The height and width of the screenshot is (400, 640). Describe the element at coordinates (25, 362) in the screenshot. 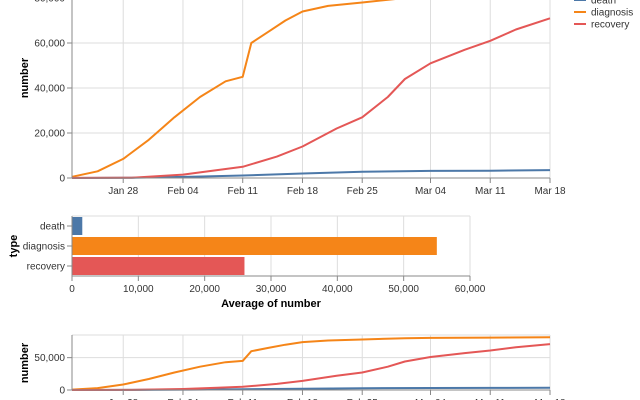

I see `overview-y-axis-title: number` at that location.